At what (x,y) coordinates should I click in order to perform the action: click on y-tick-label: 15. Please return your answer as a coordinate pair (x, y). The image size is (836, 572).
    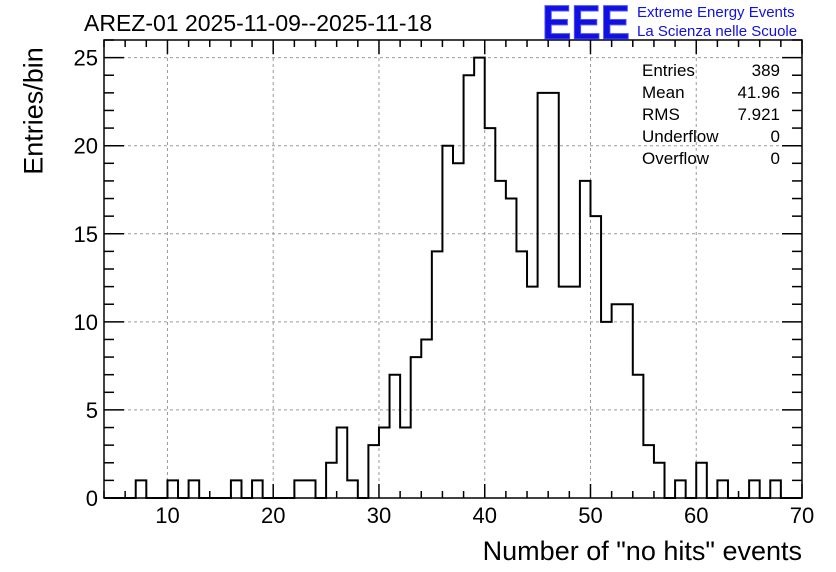
    Looking at the image, I should click on (86, 234).